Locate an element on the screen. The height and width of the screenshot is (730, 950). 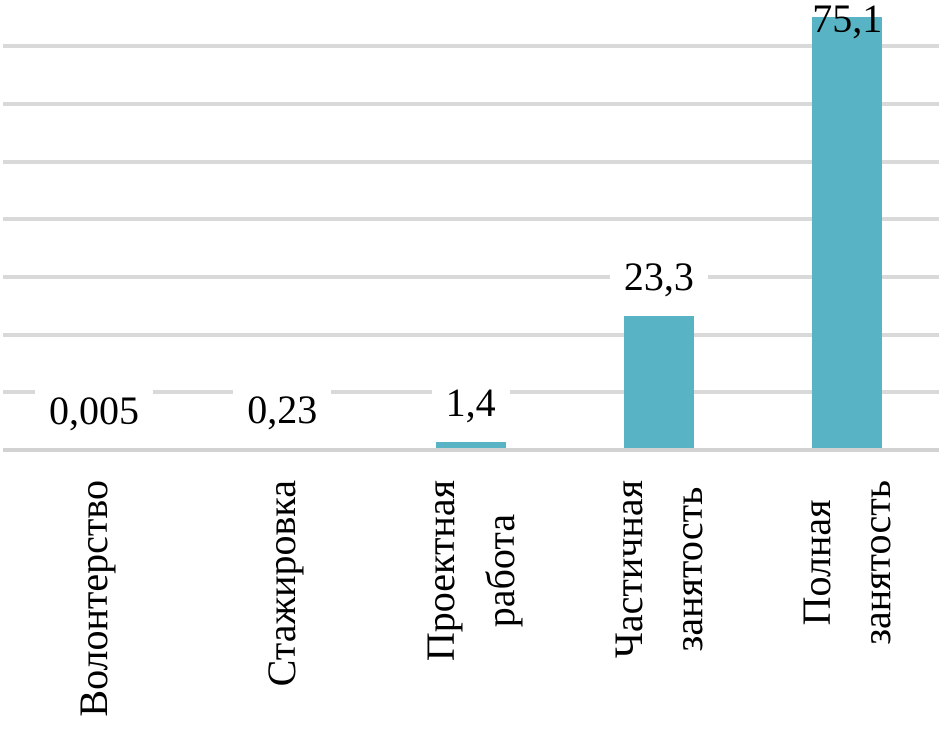
value-label-text: 1,4 is located at coordinates (470, 402).